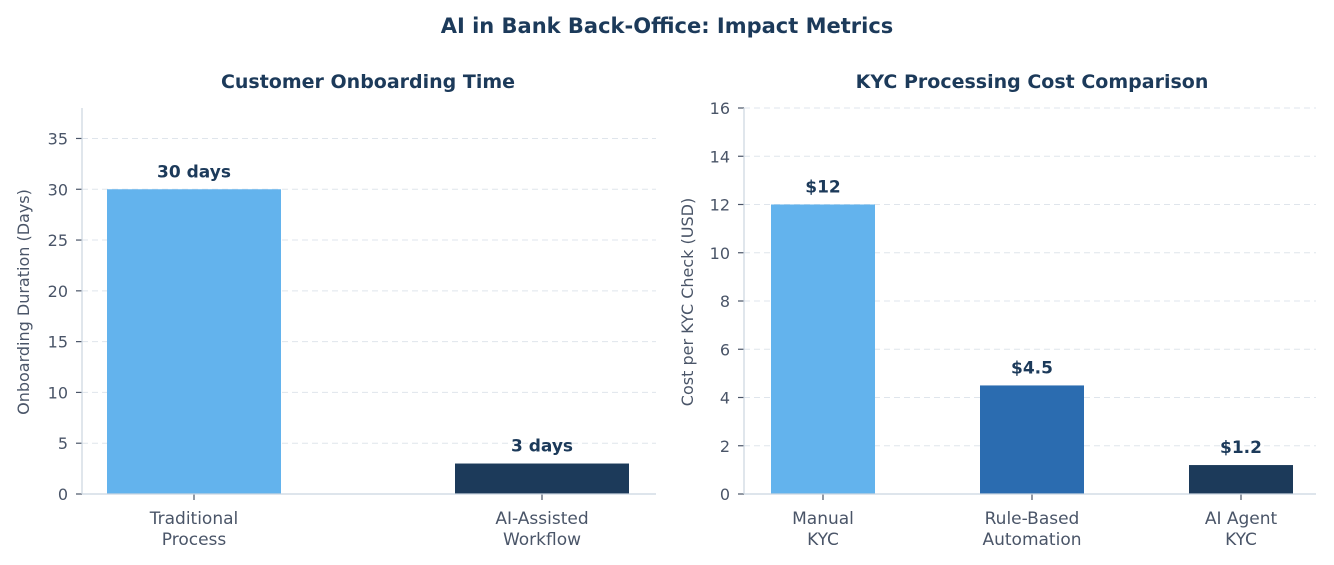 This screenshot has height=565, width=1334. What do you see at coordinates (725, 446) in the screenshot?
I see `y-tick-label: 2` at bounding box center [725, 446].